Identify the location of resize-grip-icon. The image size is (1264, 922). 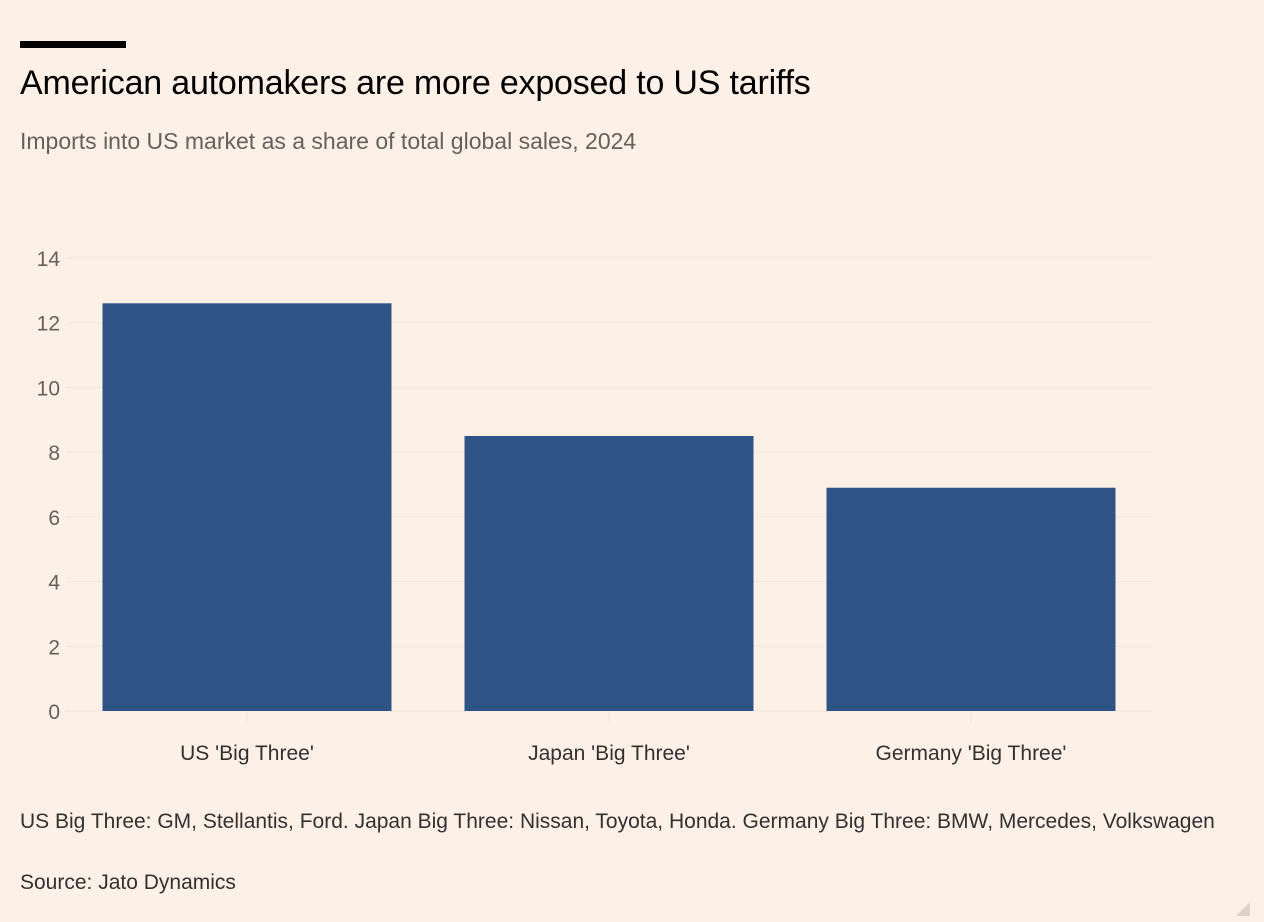
(1243, 909).